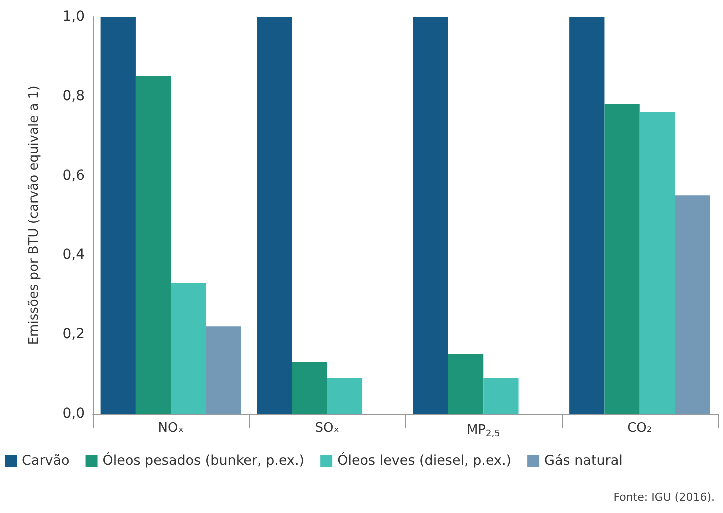 Image resolution: width=723 pixels, height=513 pixels. What do you see at coordinates (73, 17) in the screenshot?
I see `y-tick-label: 1,0` at bounding box center [73, 17].